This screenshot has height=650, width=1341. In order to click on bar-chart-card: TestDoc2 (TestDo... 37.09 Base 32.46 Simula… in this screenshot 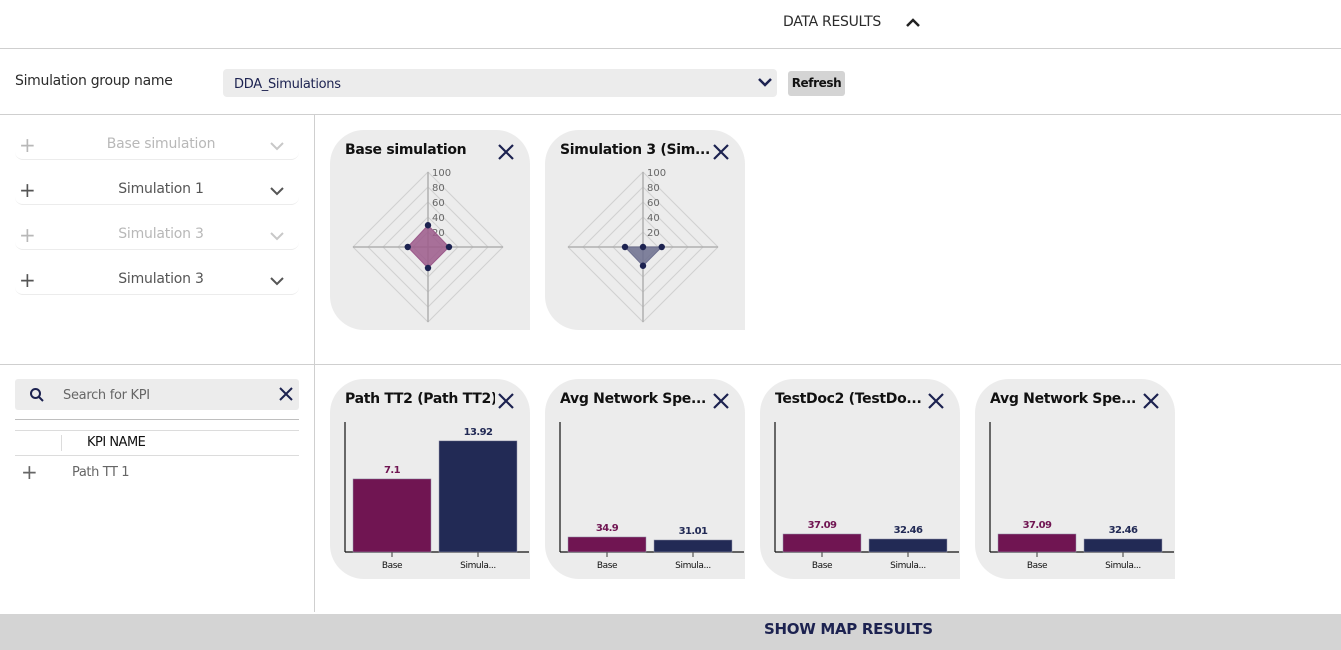, I will do `click(860, 479)`.